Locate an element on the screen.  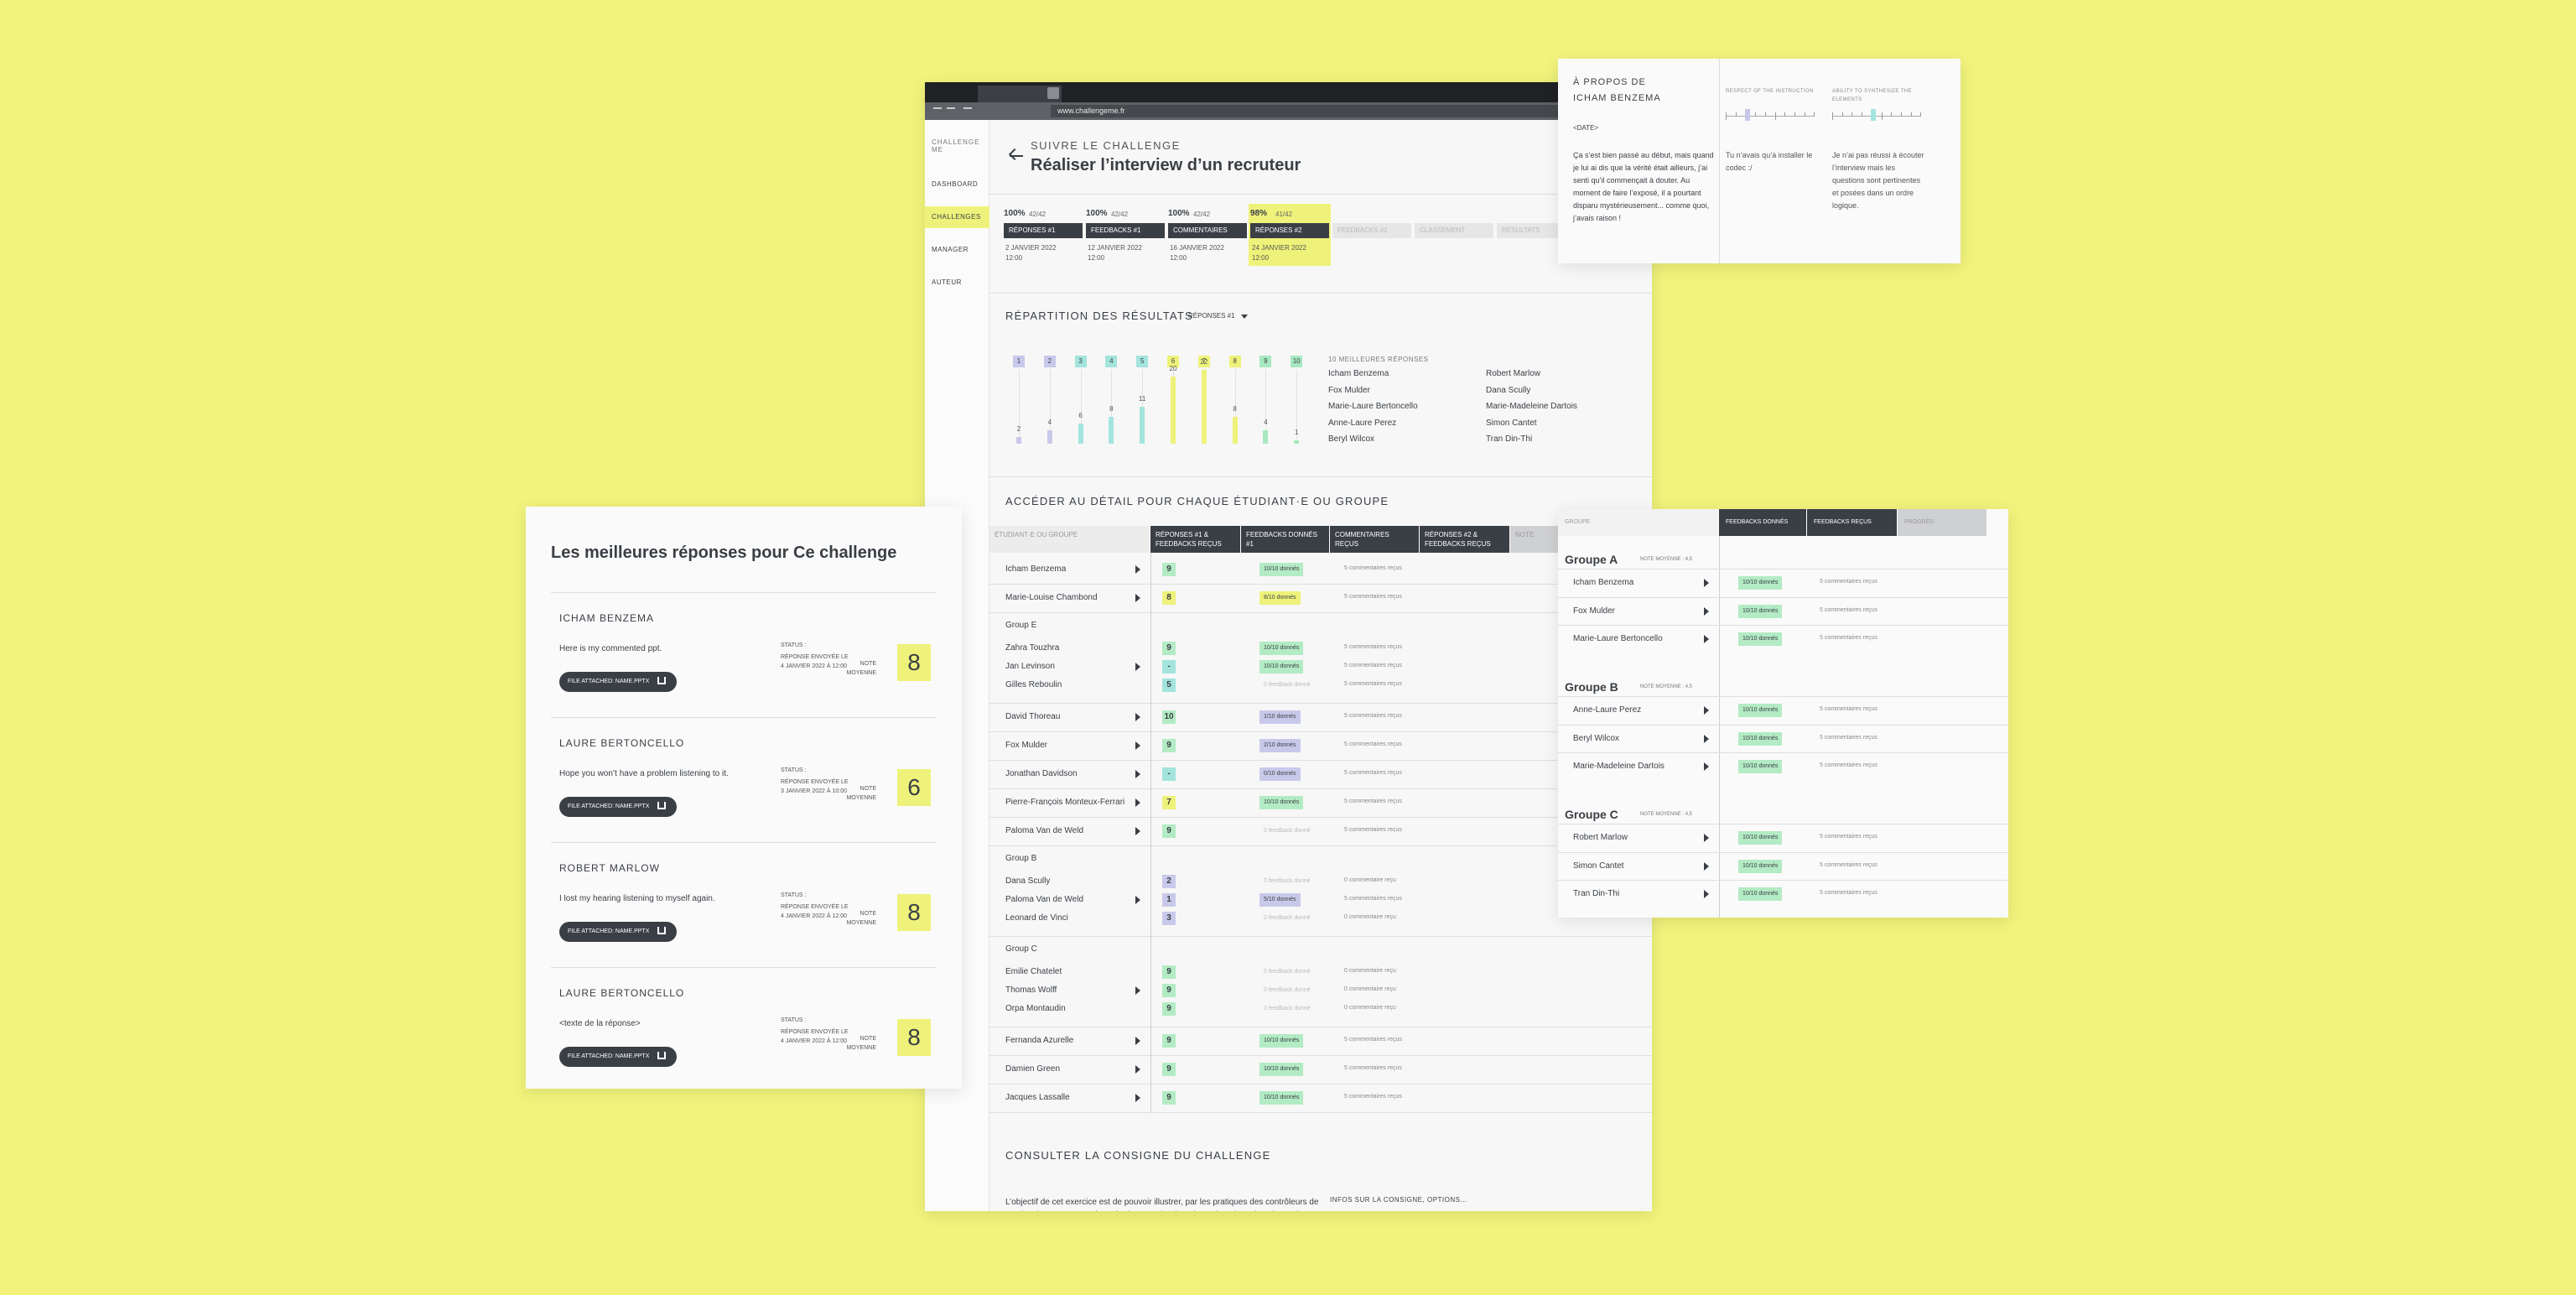
member-name: Orpa Montaudin is located at coordinates (1035, 1008).